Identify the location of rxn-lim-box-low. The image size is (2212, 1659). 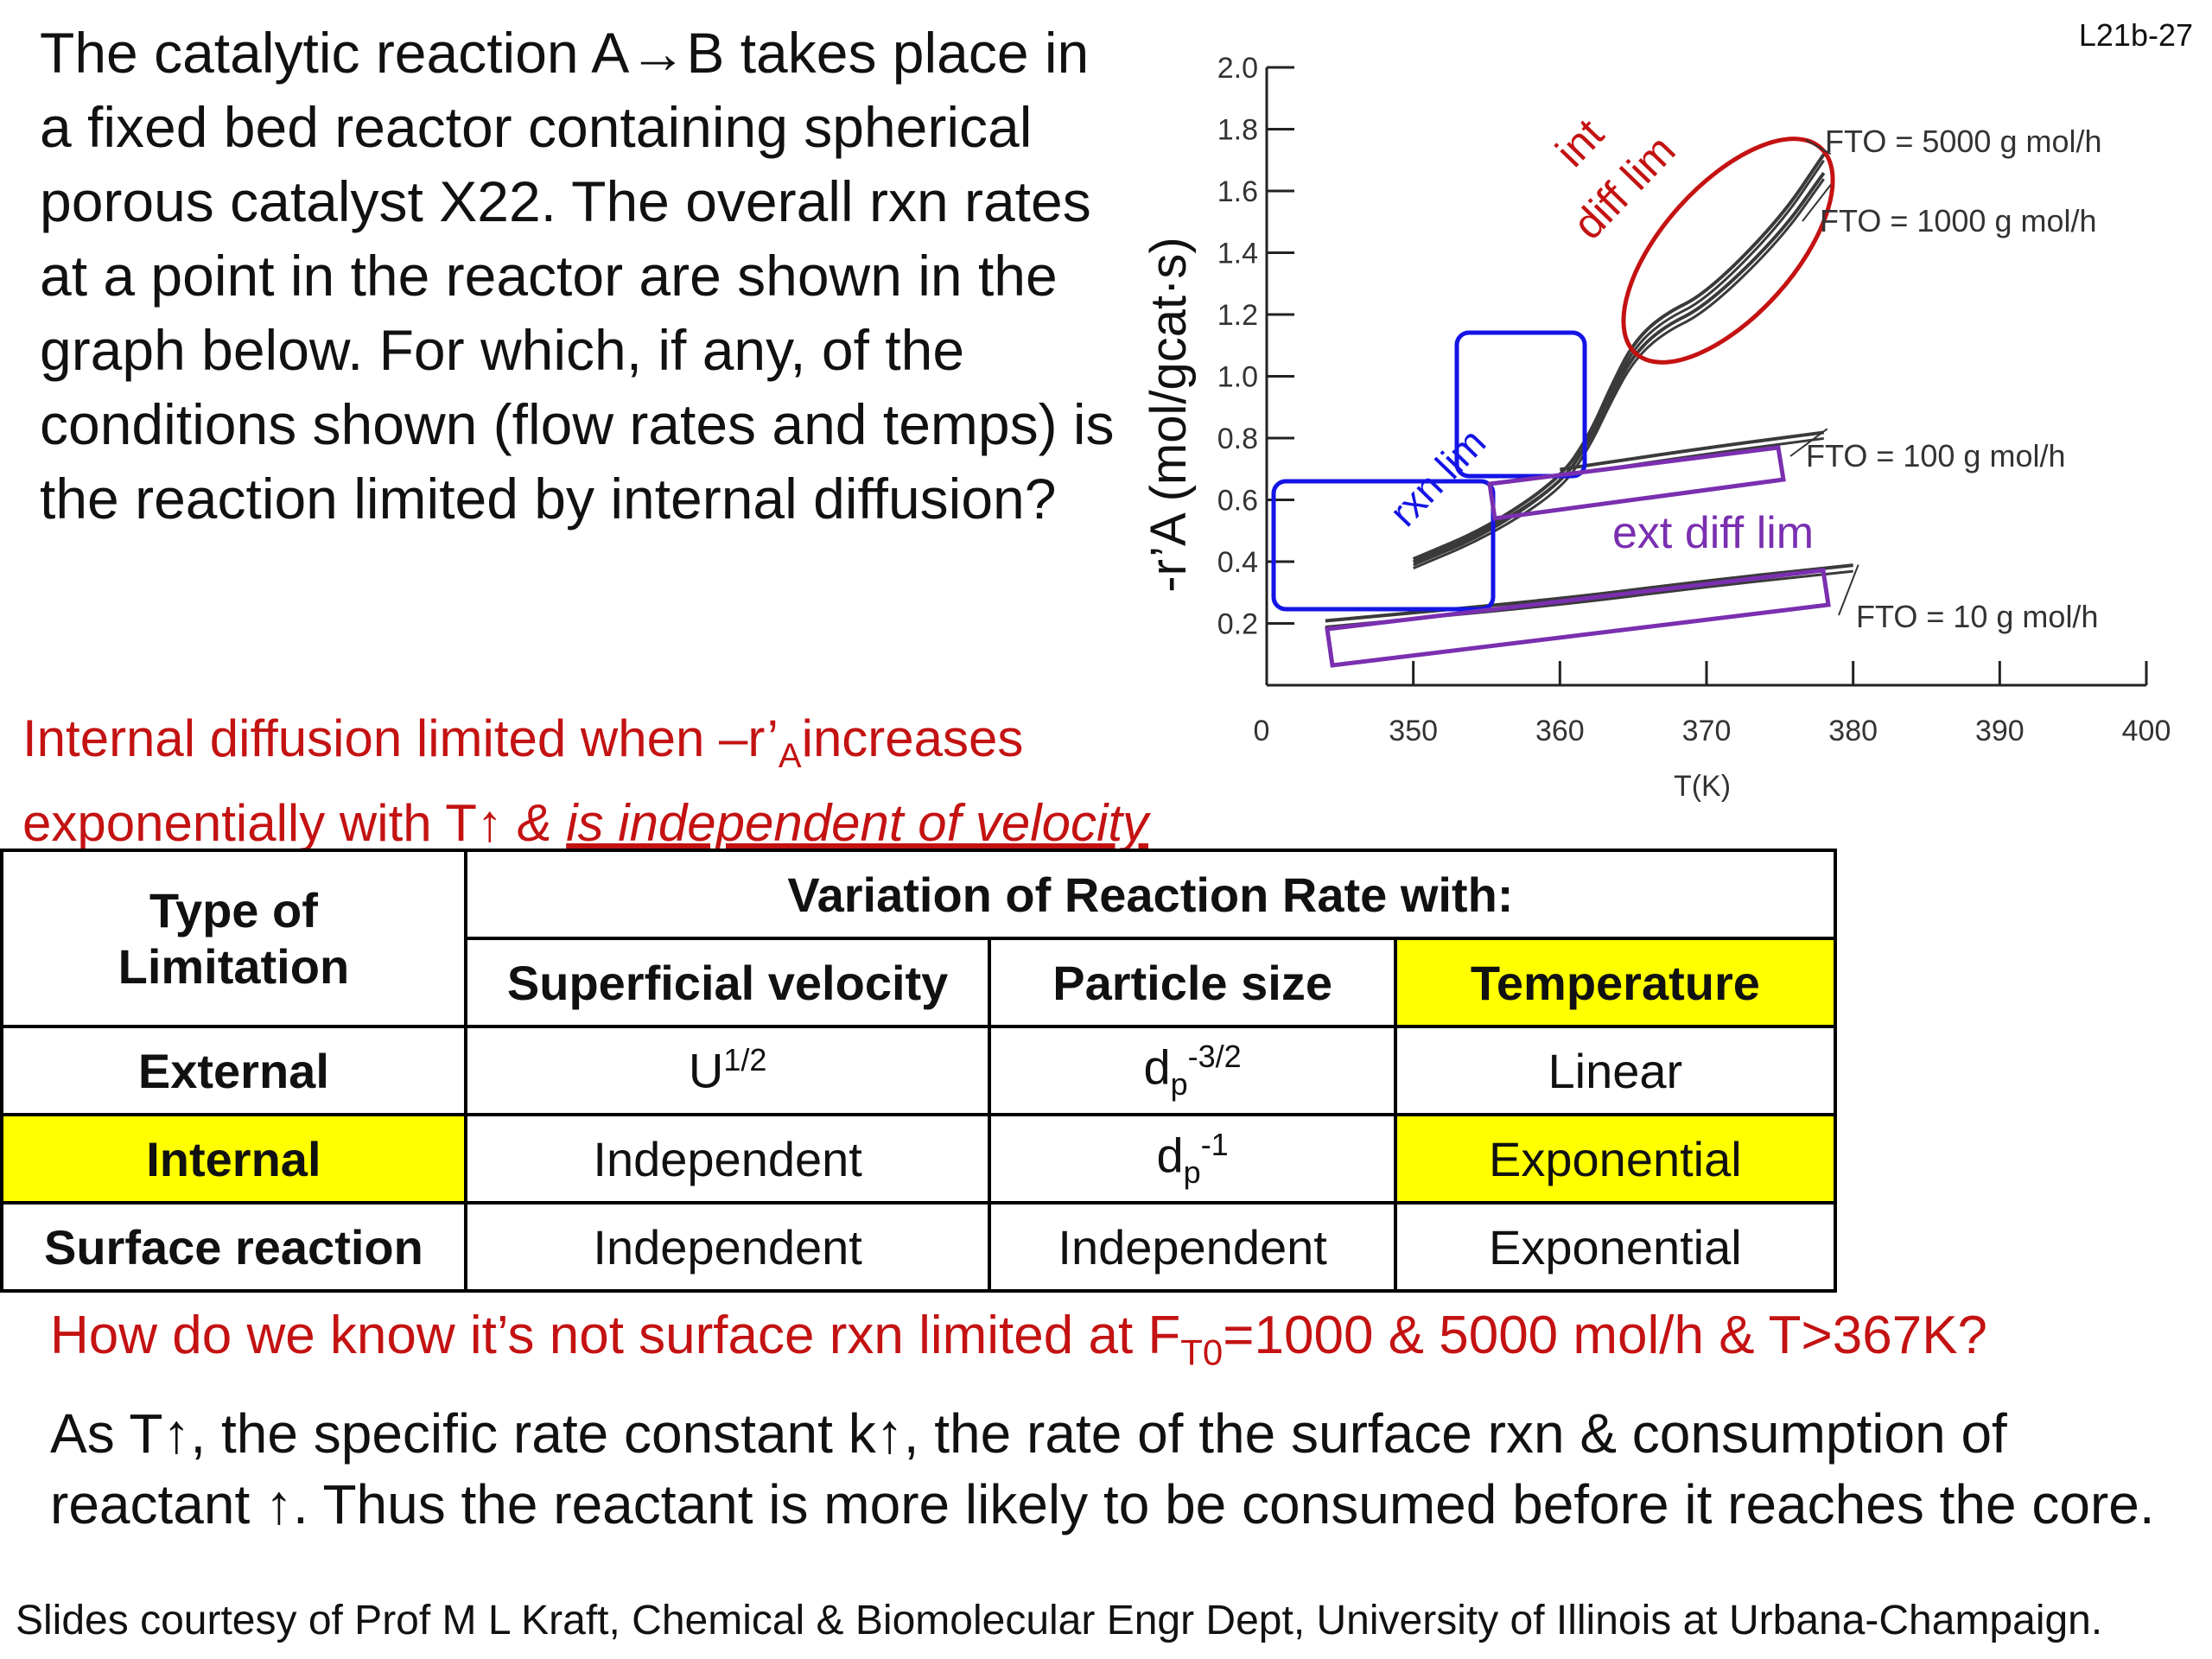
(1383, 545).